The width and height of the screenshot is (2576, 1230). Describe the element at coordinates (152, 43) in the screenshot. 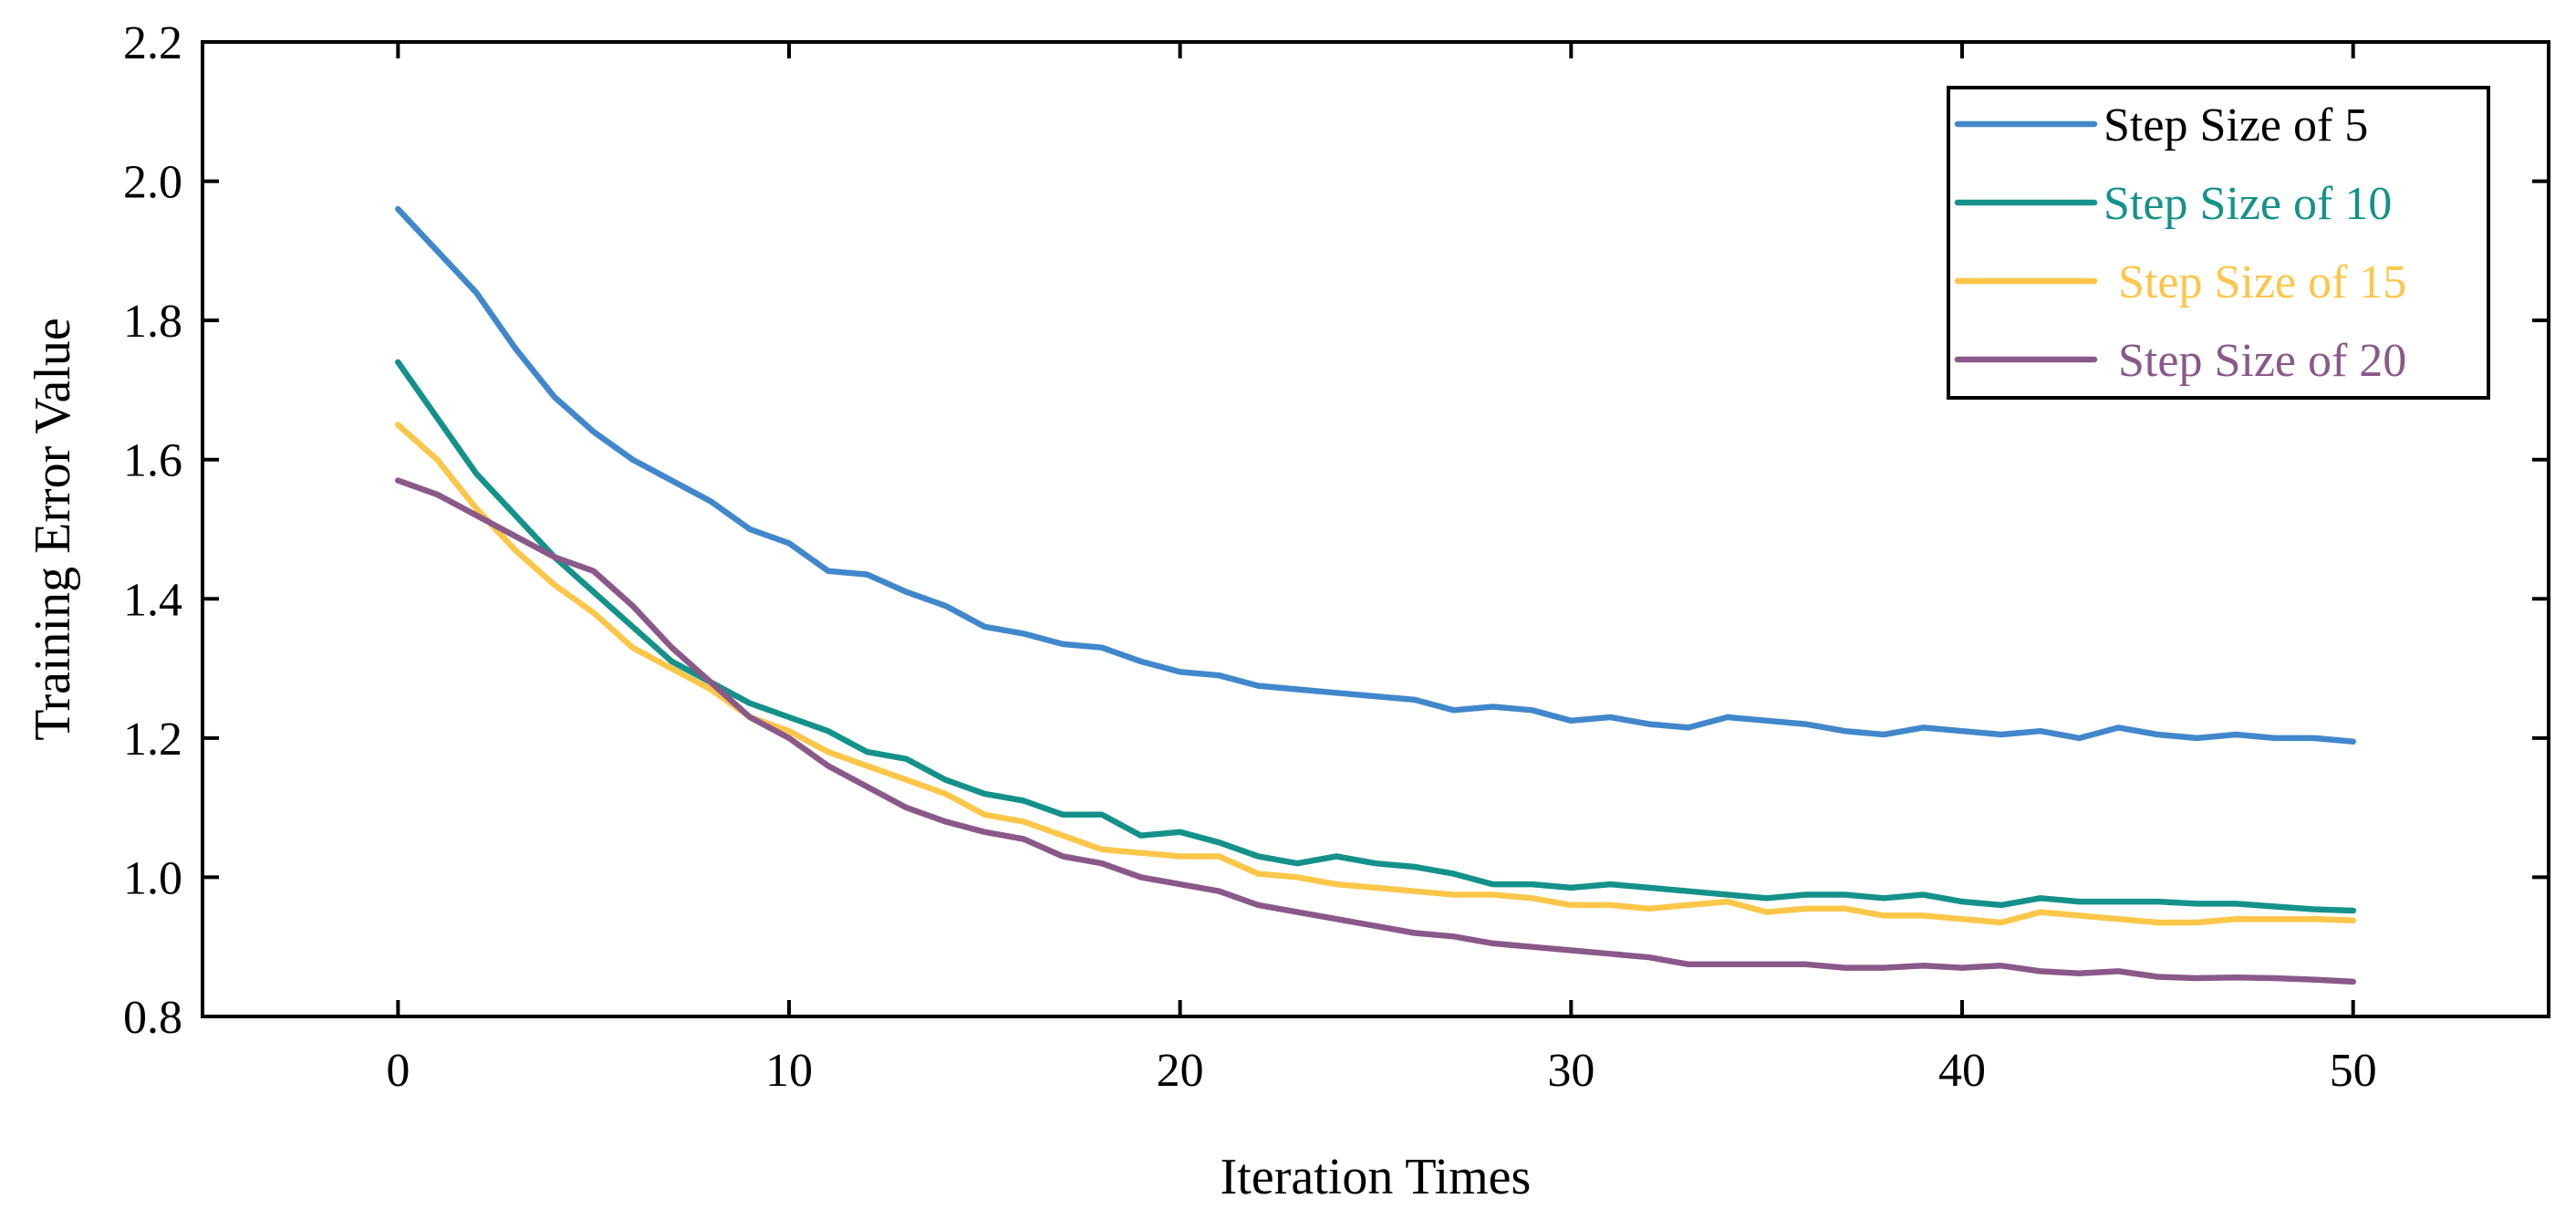

I see `y-tick-label: 2.2` at that location.